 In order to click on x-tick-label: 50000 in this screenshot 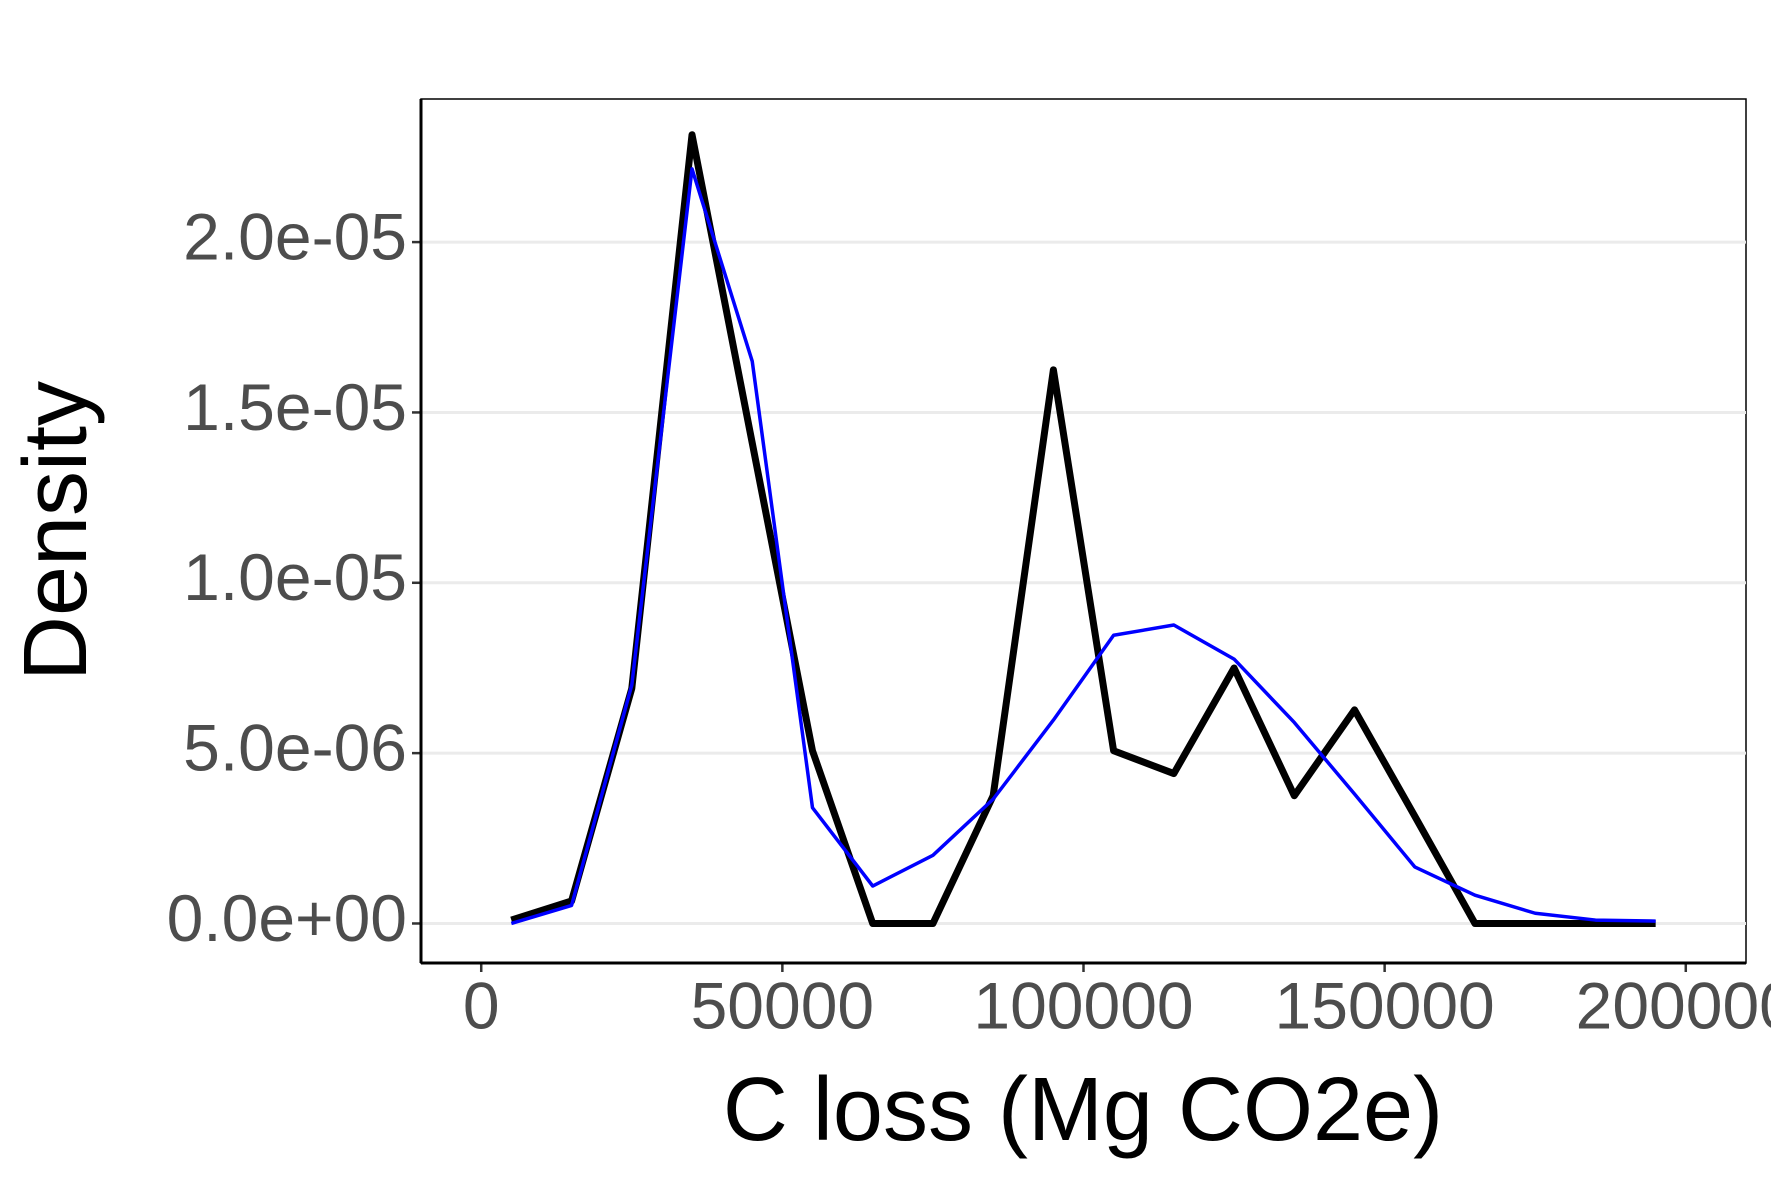, I will do `click(783, 1005)`.